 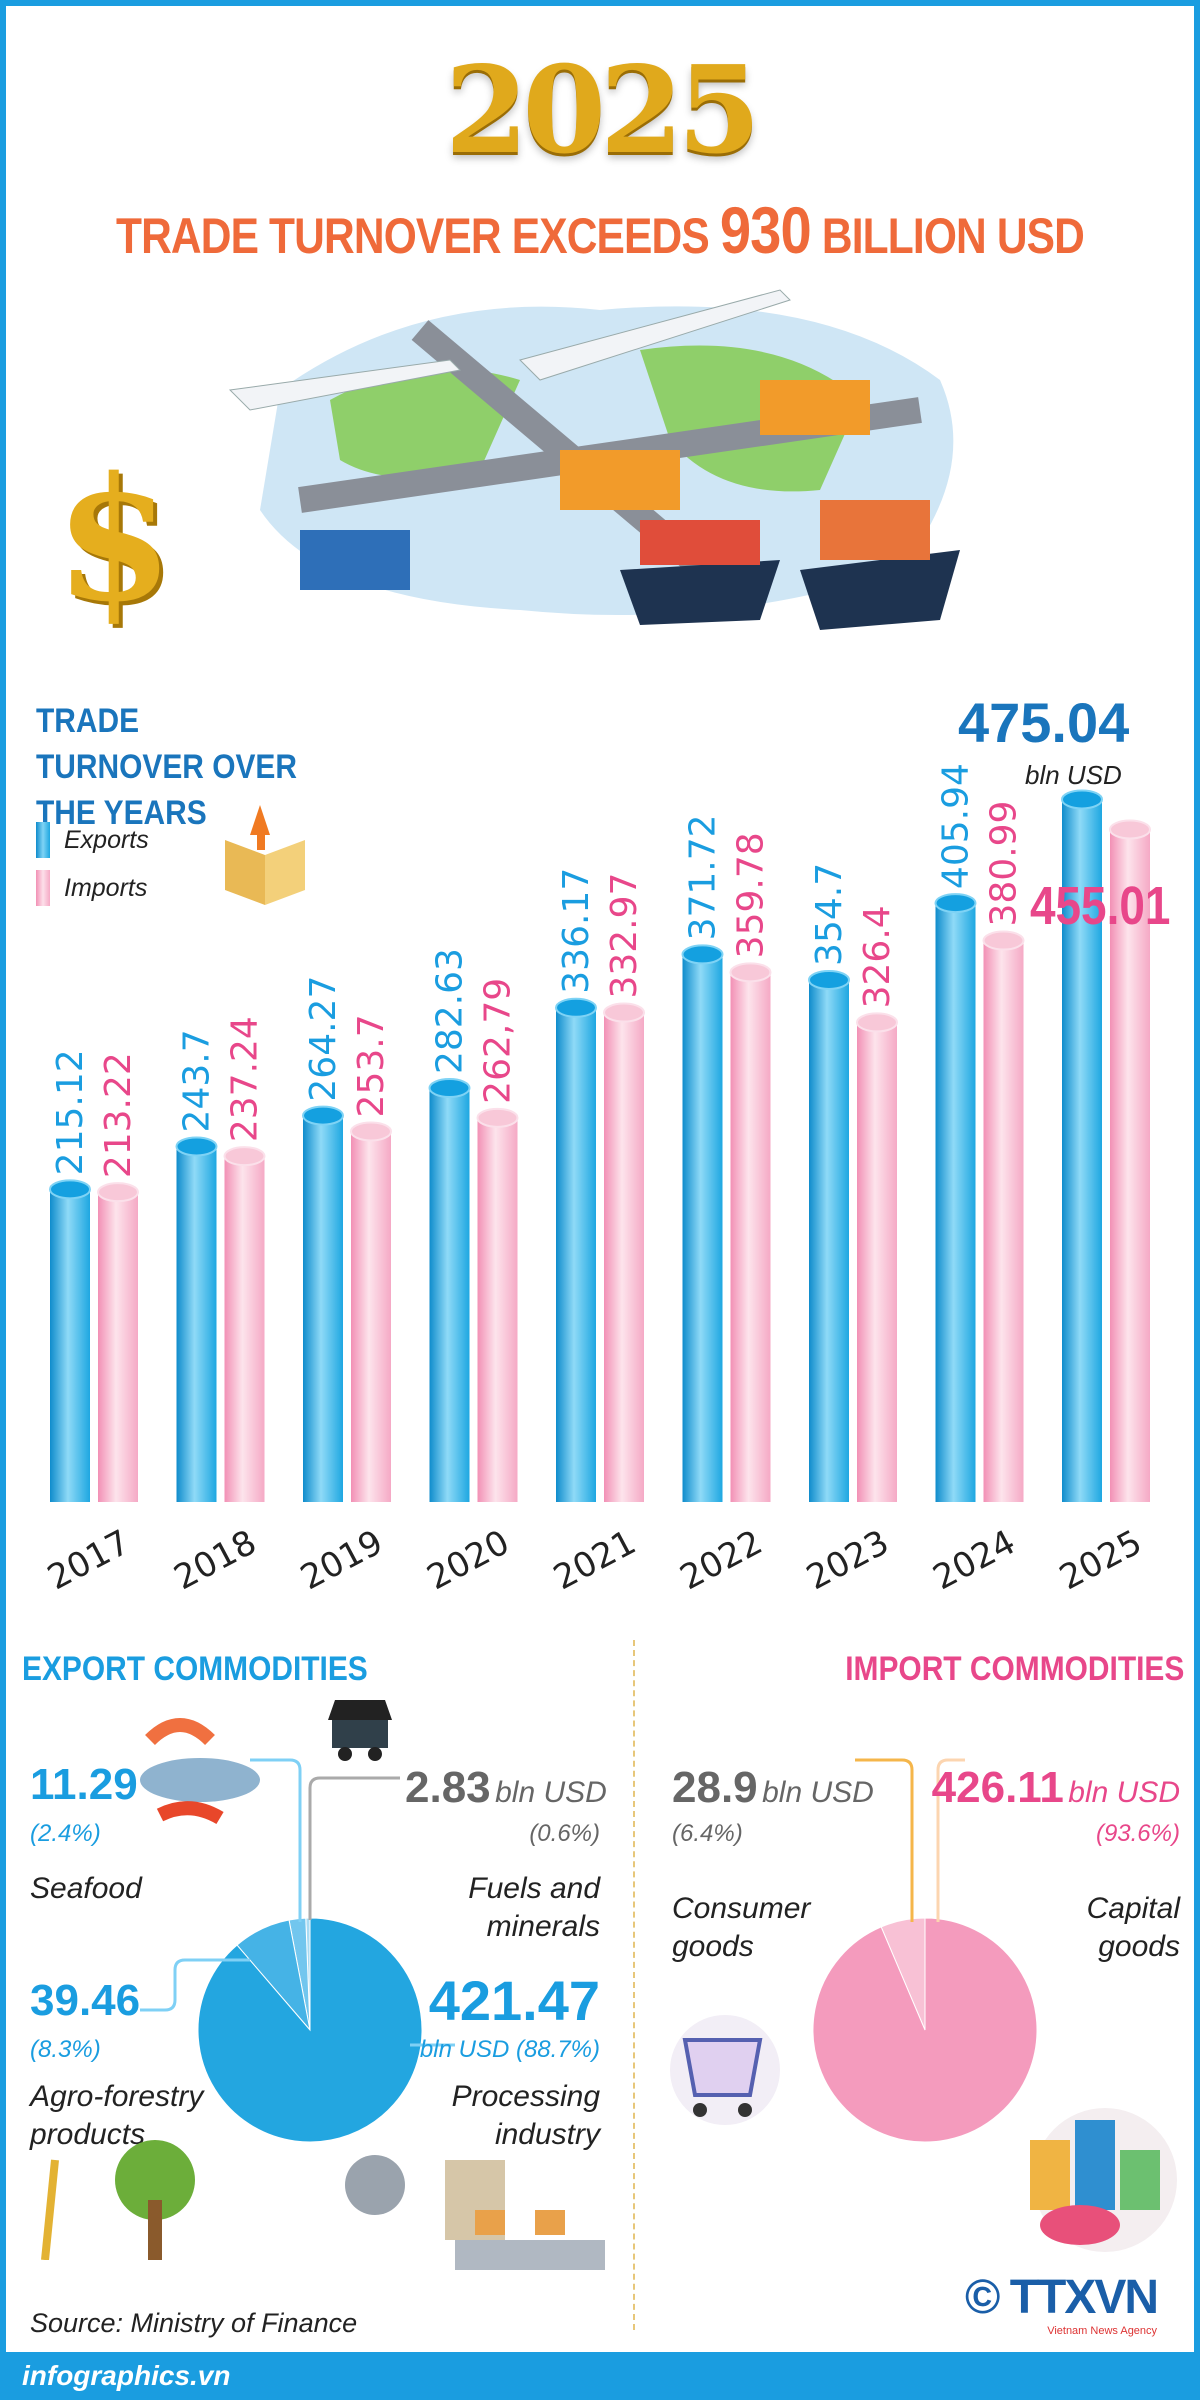 What do you see at coordinates (974, 1560) in the screenshot?
I see `year-label-2024: 2024` at bounding box center [974, 1560].